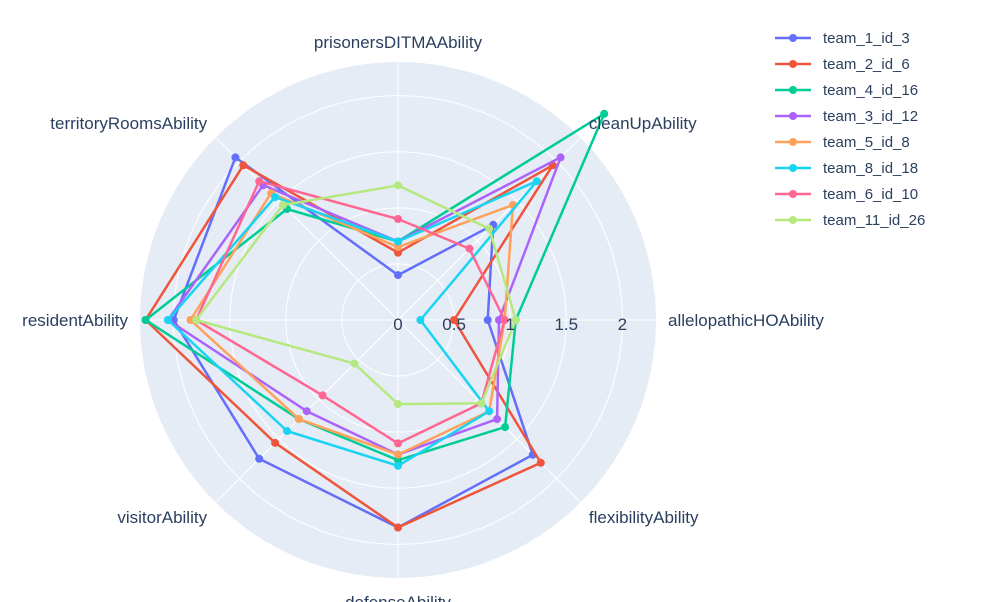  What do you see at coordinates (870, 116) in the screenshot?
I see `legend-label: team_3_id_12` at bounding box center [870, 116].